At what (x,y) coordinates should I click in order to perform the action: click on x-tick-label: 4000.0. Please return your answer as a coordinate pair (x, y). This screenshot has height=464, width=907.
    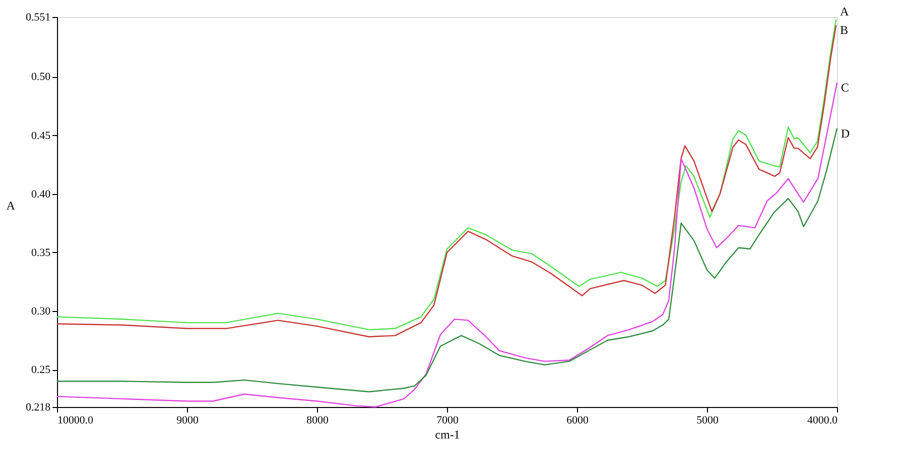
    Looking at the image, I should click on (822, 420).